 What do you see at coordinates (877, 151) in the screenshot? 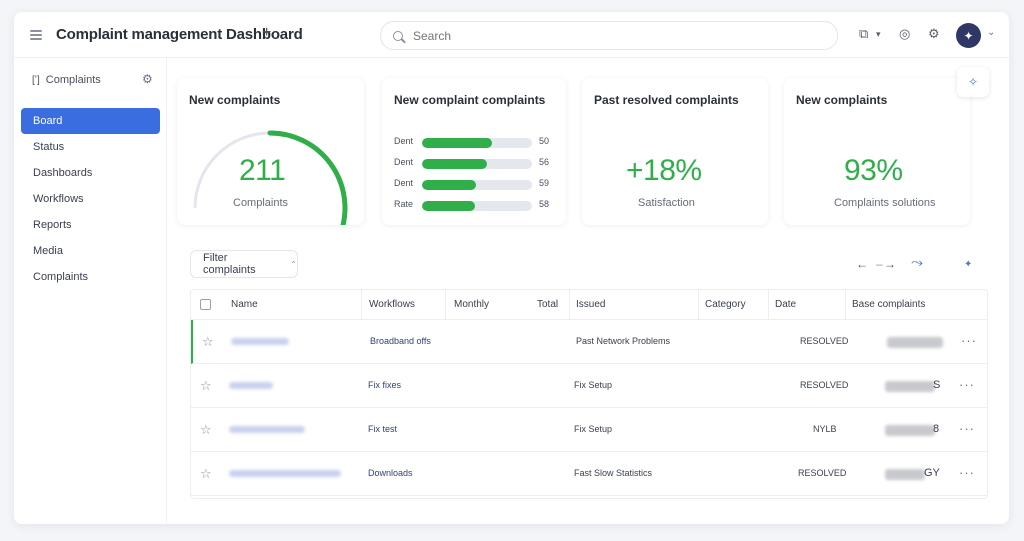
I see `card-complaint-rate: New complaints 93% Complaints solutions` at bounding box center [877, 151].